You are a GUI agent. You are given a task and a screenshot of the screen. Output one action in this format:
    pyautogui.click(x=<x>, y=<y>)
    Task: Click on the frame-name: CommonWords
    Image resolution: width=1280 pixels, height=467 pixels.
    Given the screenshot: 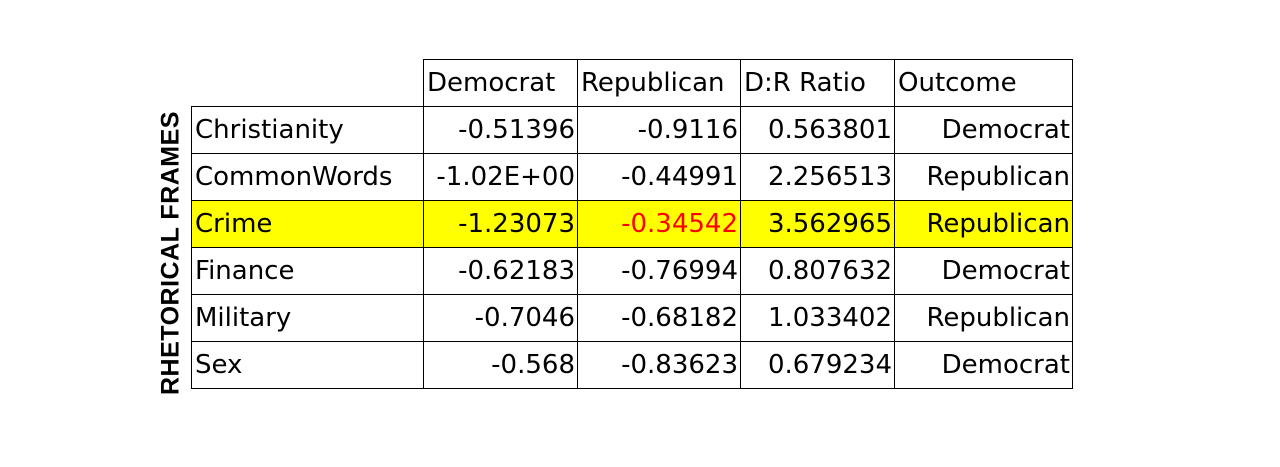 What is the action you would take?
    pyautogui.click(x=307, y=177)
    